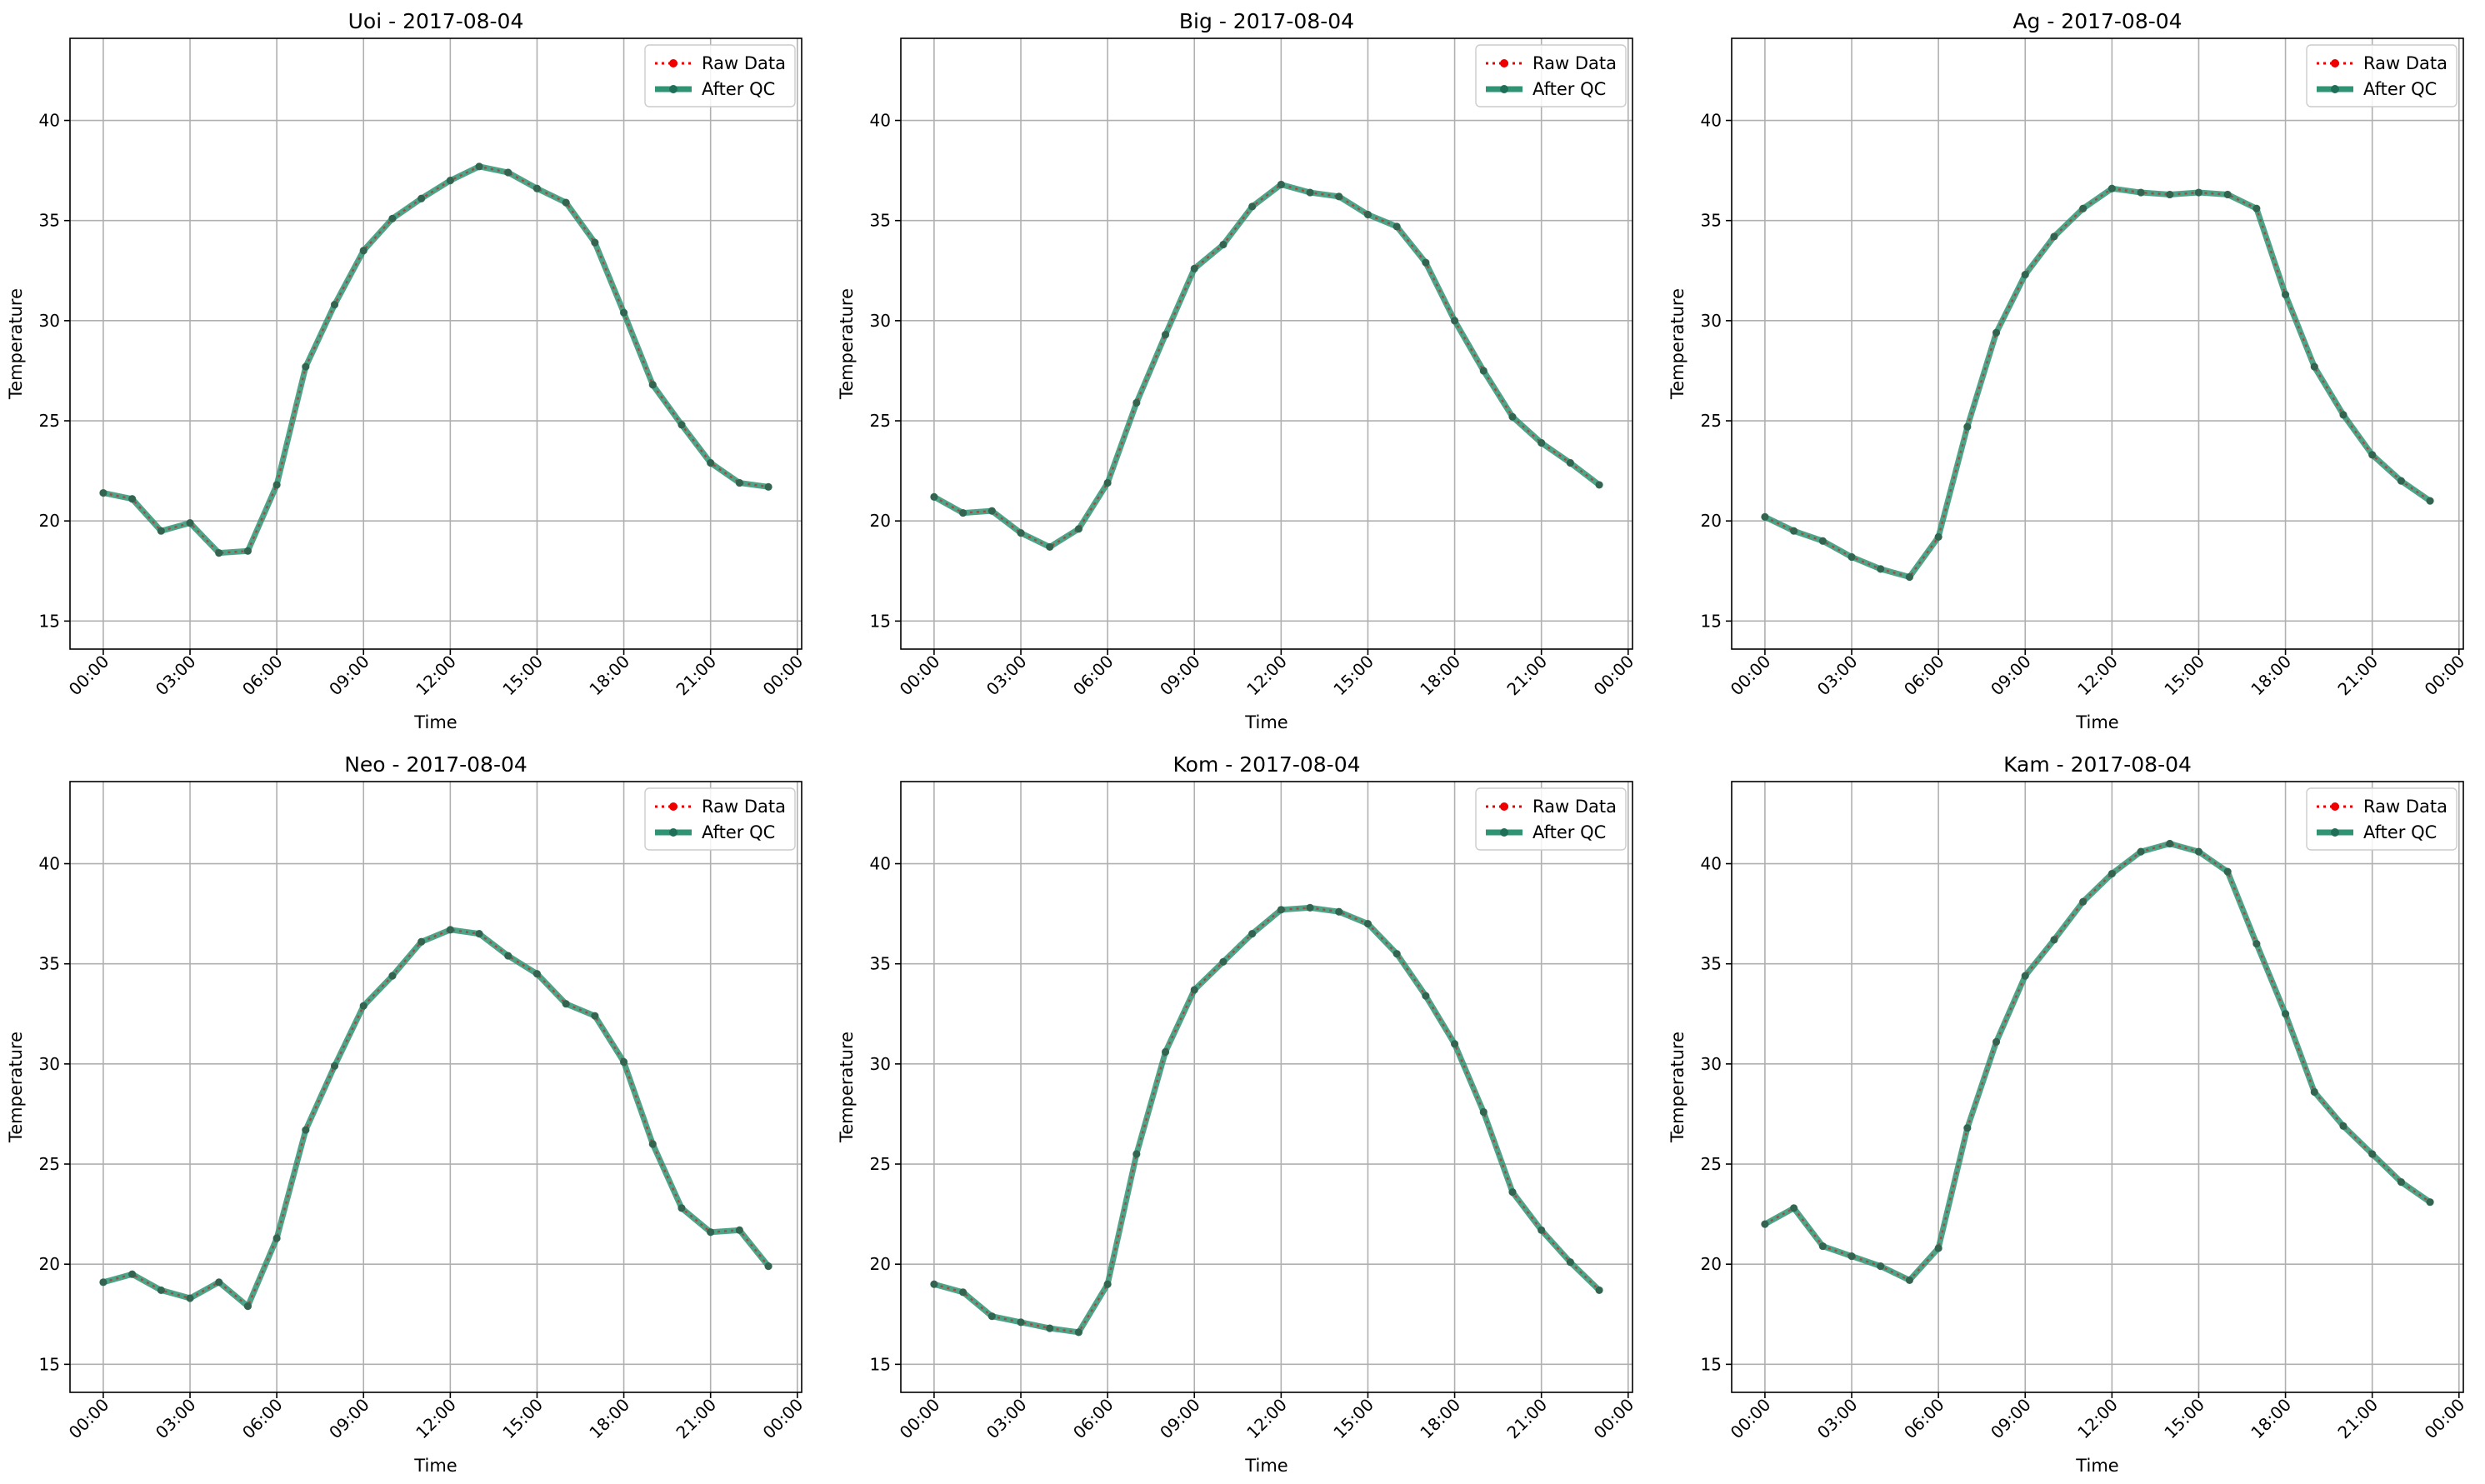 This screenshot has height=1484, width=2485. Describe the element at coordinates (1526, 1419) in the screenshot. I see `x-tick-label: 21:00` at that location.